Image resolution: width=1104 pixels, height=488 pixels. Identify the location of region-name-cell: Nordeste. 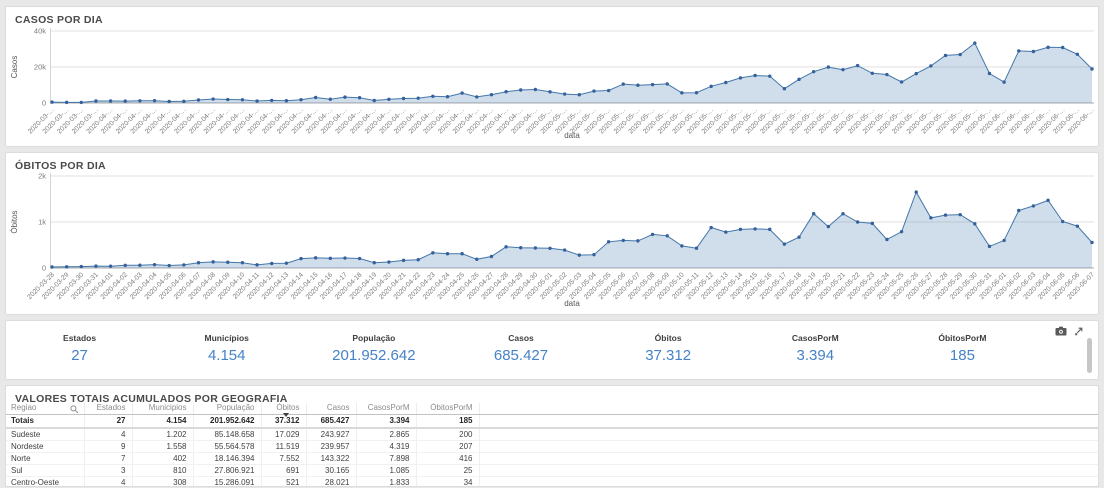
(45, 446).